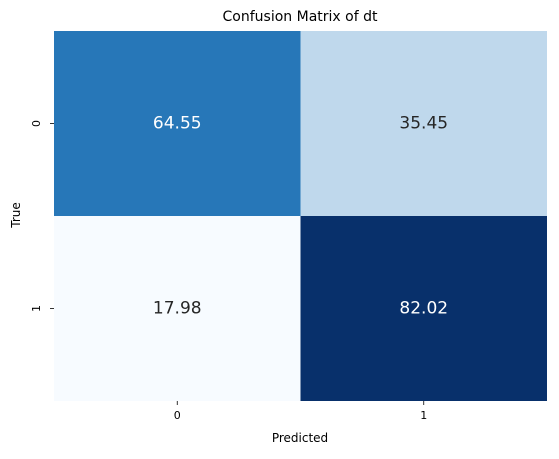 The width and height of the screenshot is (559, 459). I want to click on y-tick-label-1: 1, so click(36, 308).